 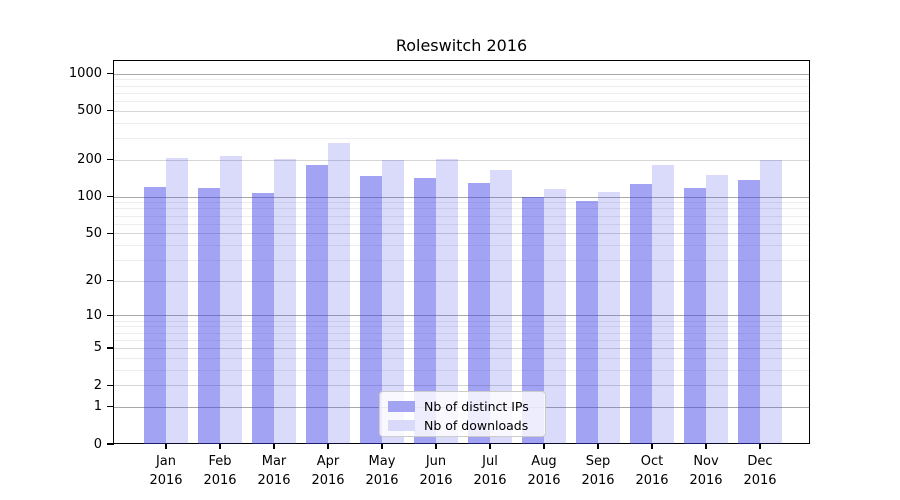 What do you see at coordinates (652, 471) in the screenshot?
I see `x-tick-label: Oct 2016` at bounding box center [652, 471].